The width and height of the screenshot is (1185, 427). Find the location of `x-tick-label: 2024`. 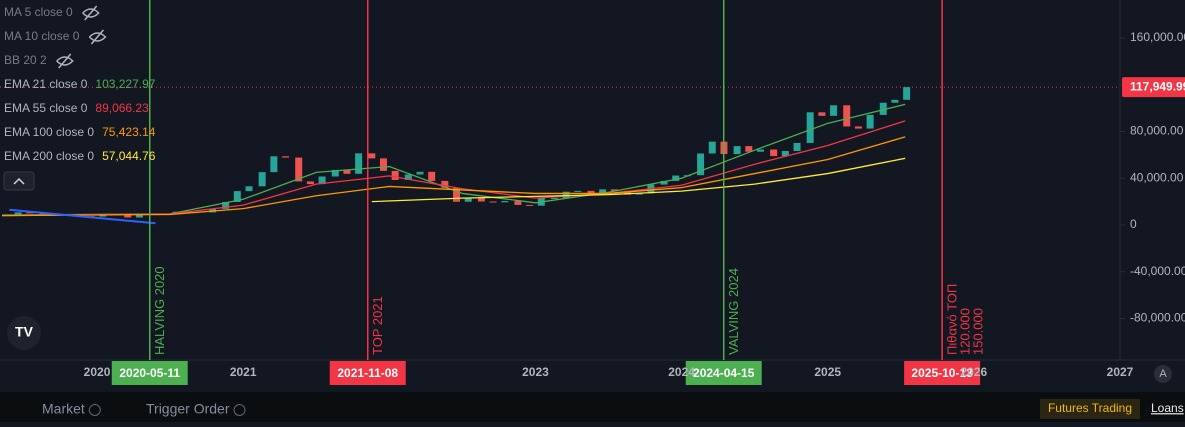

x-tick-label: 2024 is located at coordinates (681, 372).